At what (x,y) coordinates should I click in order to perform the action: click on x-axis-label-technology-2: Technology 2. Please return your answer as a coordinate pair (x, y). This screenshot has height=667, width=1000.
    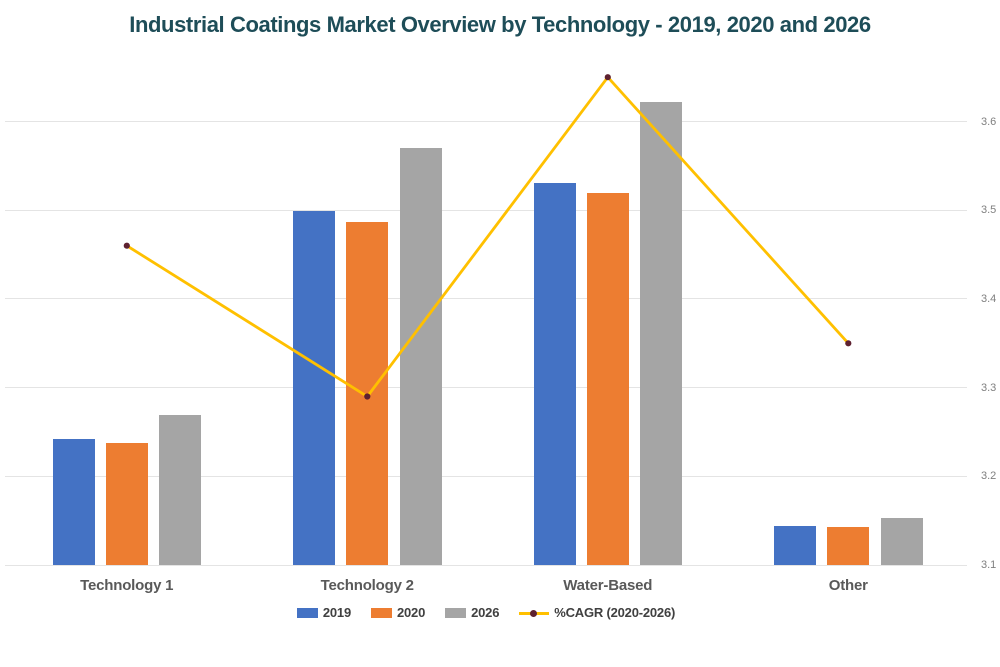
    Looking at the image, I should click on (367, 585).